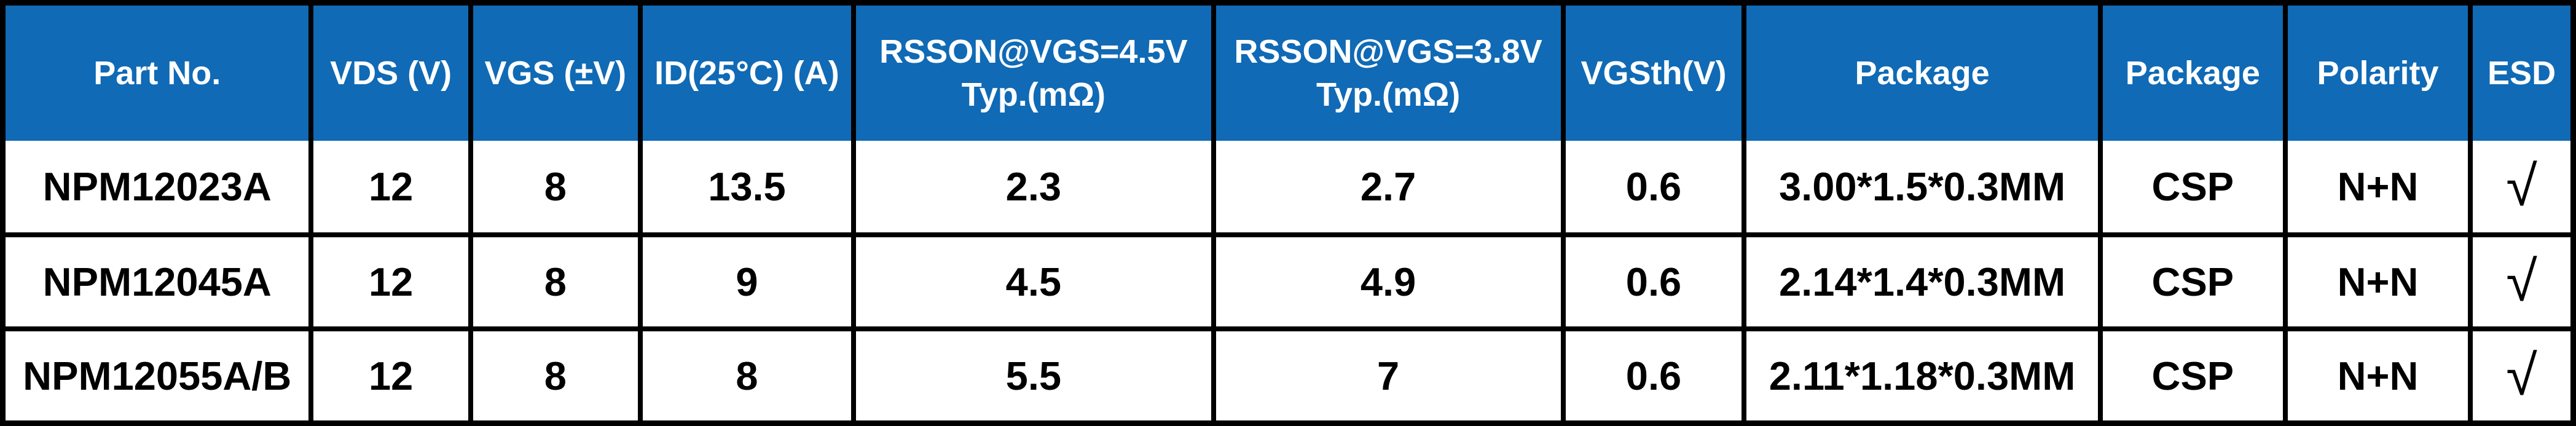 Image resolution: width=2576 pixels, height=426 pixels. What do you see at coordinates (1922, 282) in the screenshot?
I see `cell-package-size: 2.14*1.4*0.3MM` at bounding box center [1922, 282].